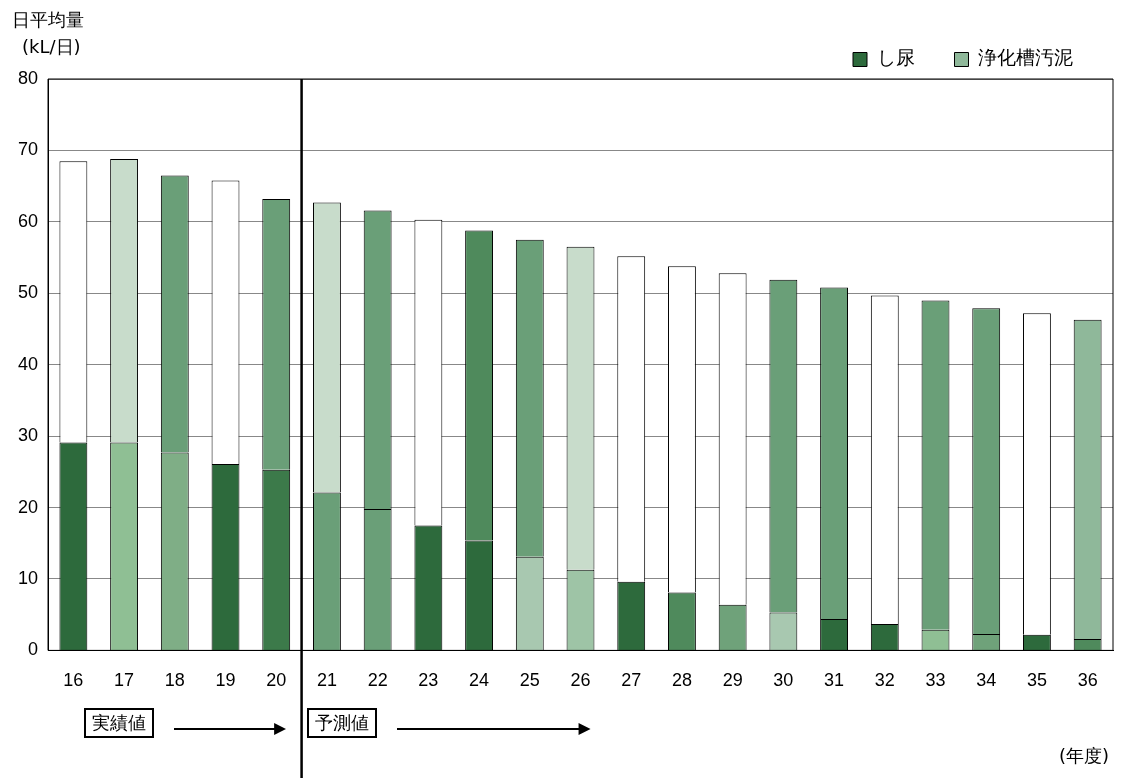  Describe the element at coordinates (580, 680) in the screenshot. I see `x-tick-label: 26` at that location.